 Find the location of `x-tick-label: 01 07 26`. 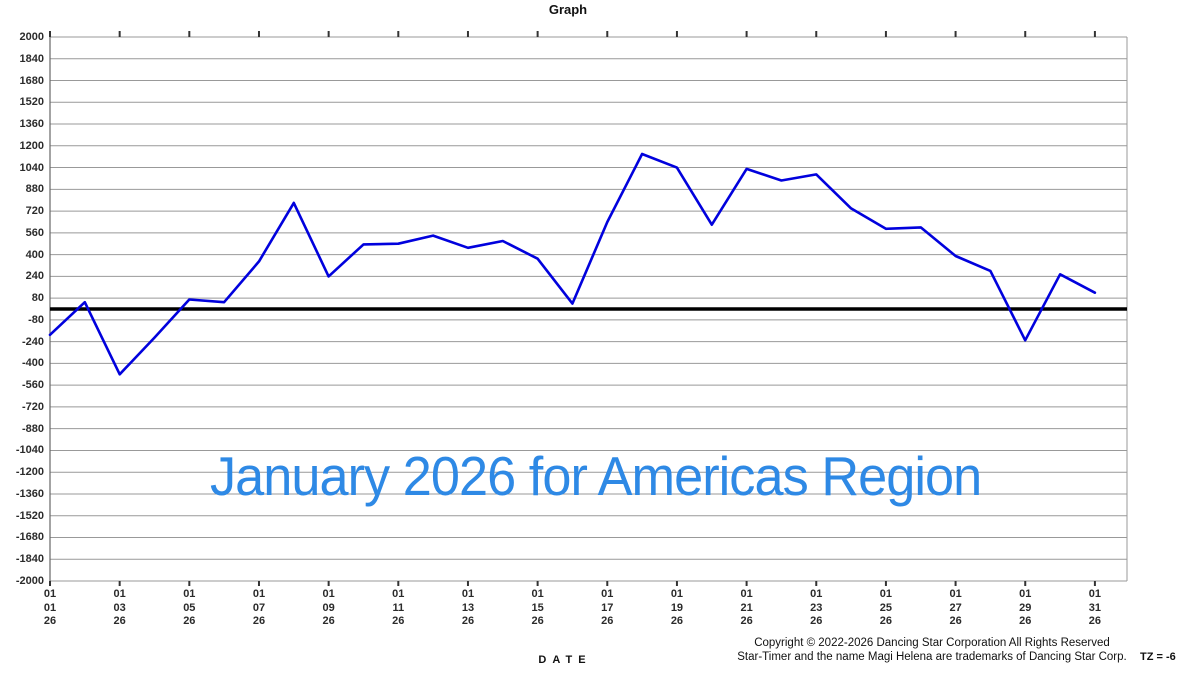

x-tick-label: 01 07 26 is located at coordinates (259, 607).